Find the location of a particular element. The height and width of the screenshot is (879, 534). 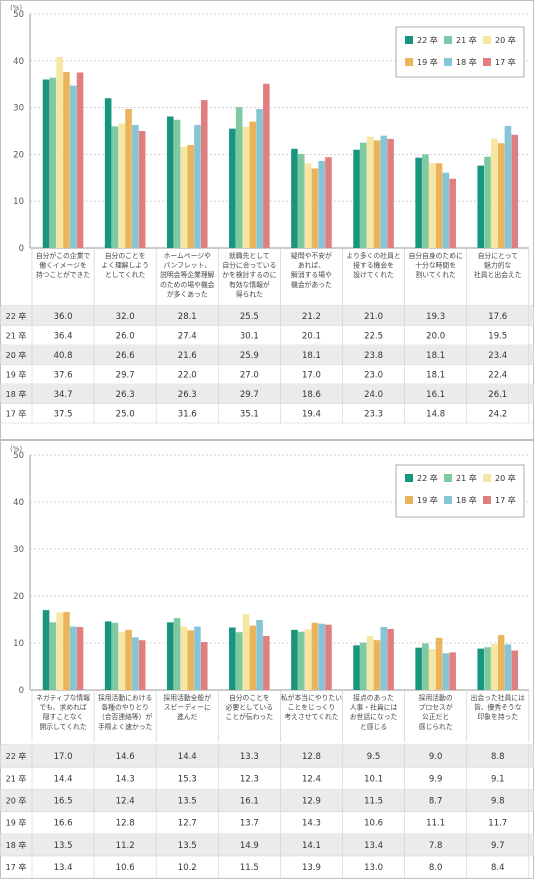

category-label: 有効な情報が is located at coordinates (249, 284).